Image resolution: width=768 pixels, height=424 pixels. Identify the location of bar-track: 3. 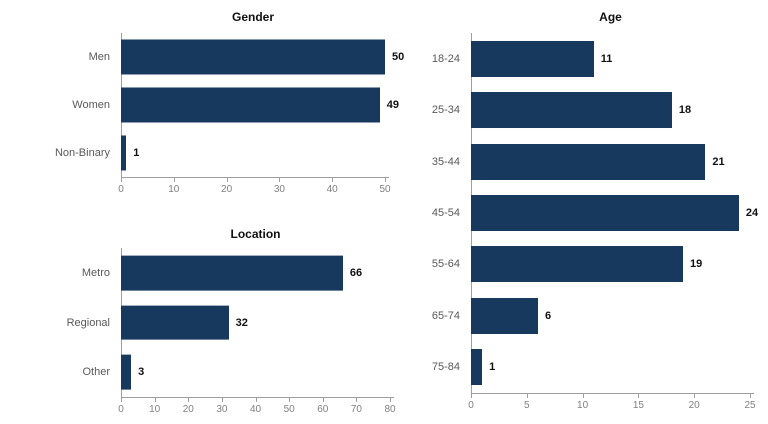
(255, 372).